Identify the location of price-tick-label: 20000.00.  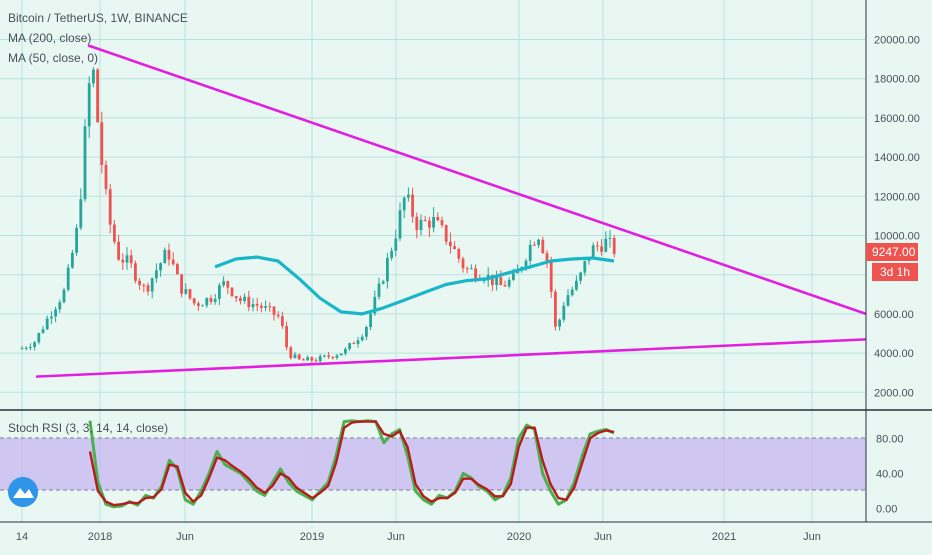
(897, 41).